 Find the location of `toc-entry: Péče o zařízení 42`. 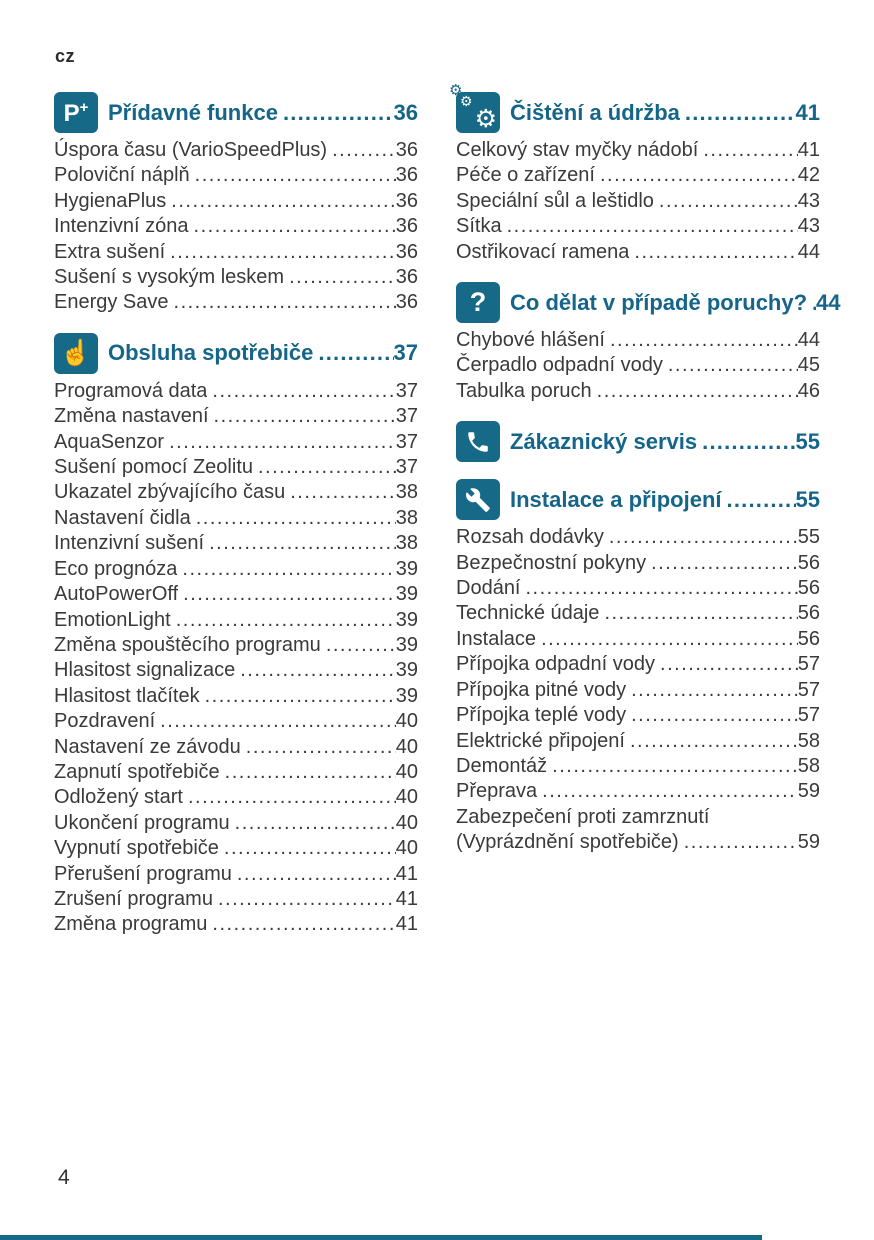

toc-entry: Péče o zařízení 42 is located at coordinates (638, 175).